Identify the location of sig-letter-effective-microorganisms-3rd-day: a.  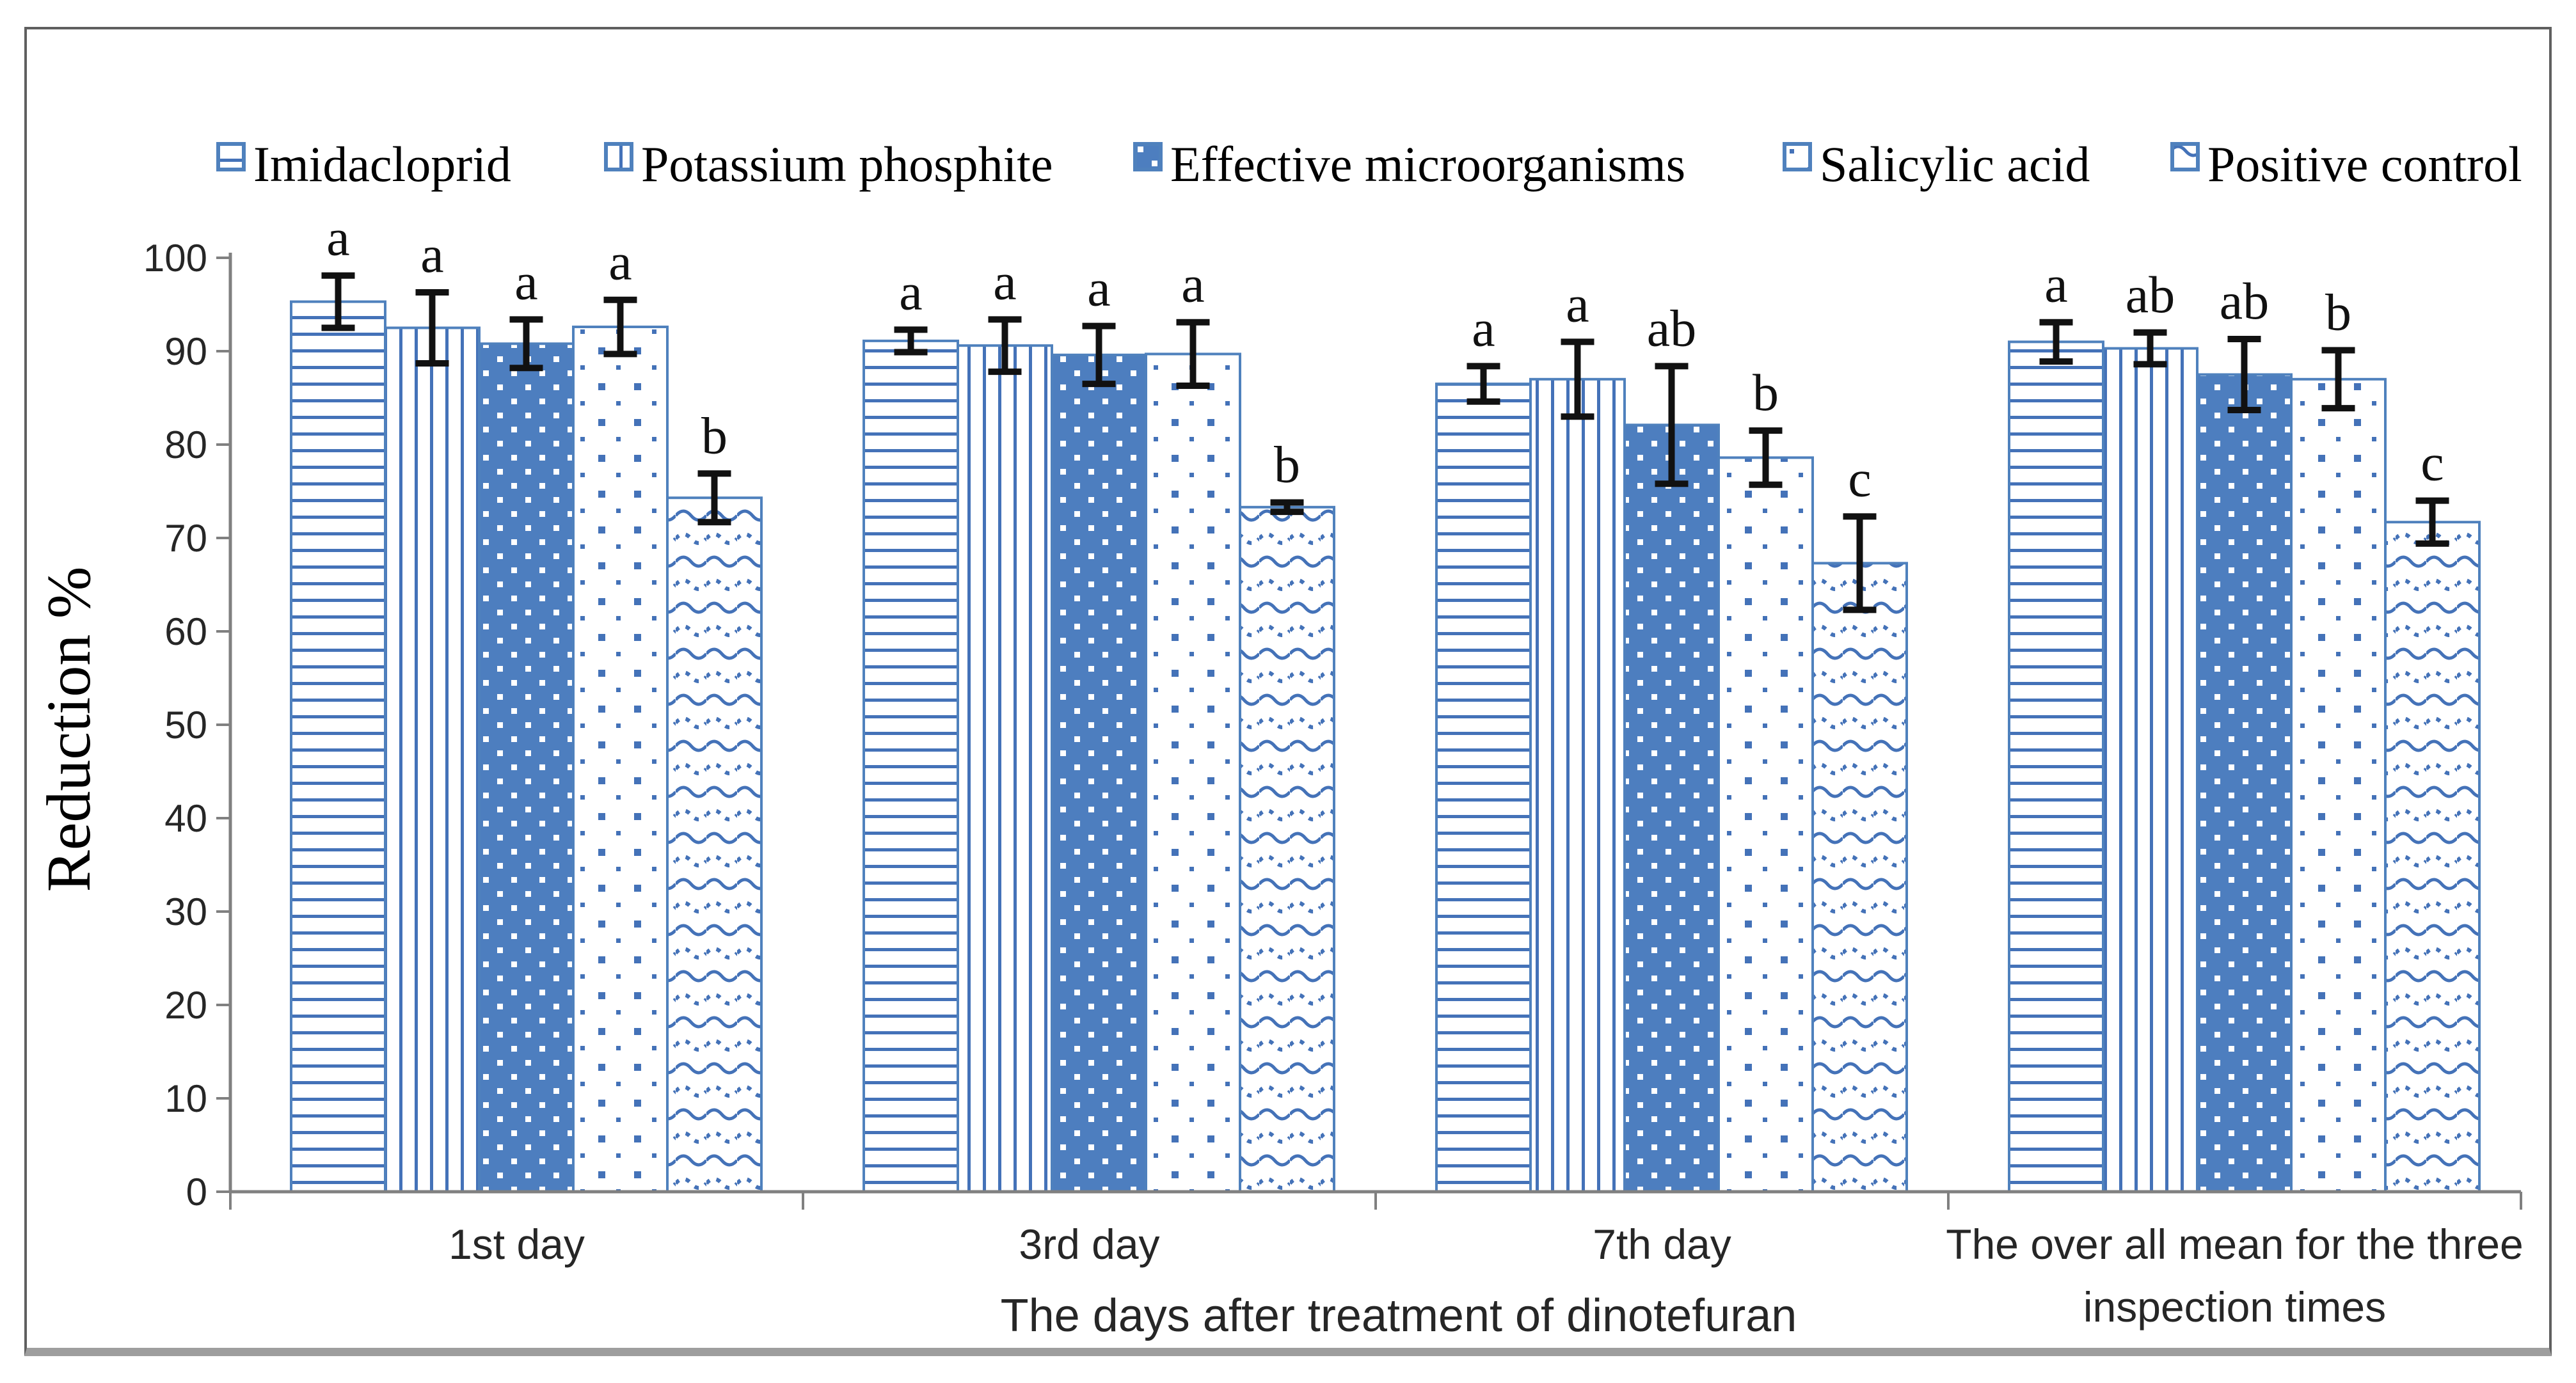
(1099, 288).